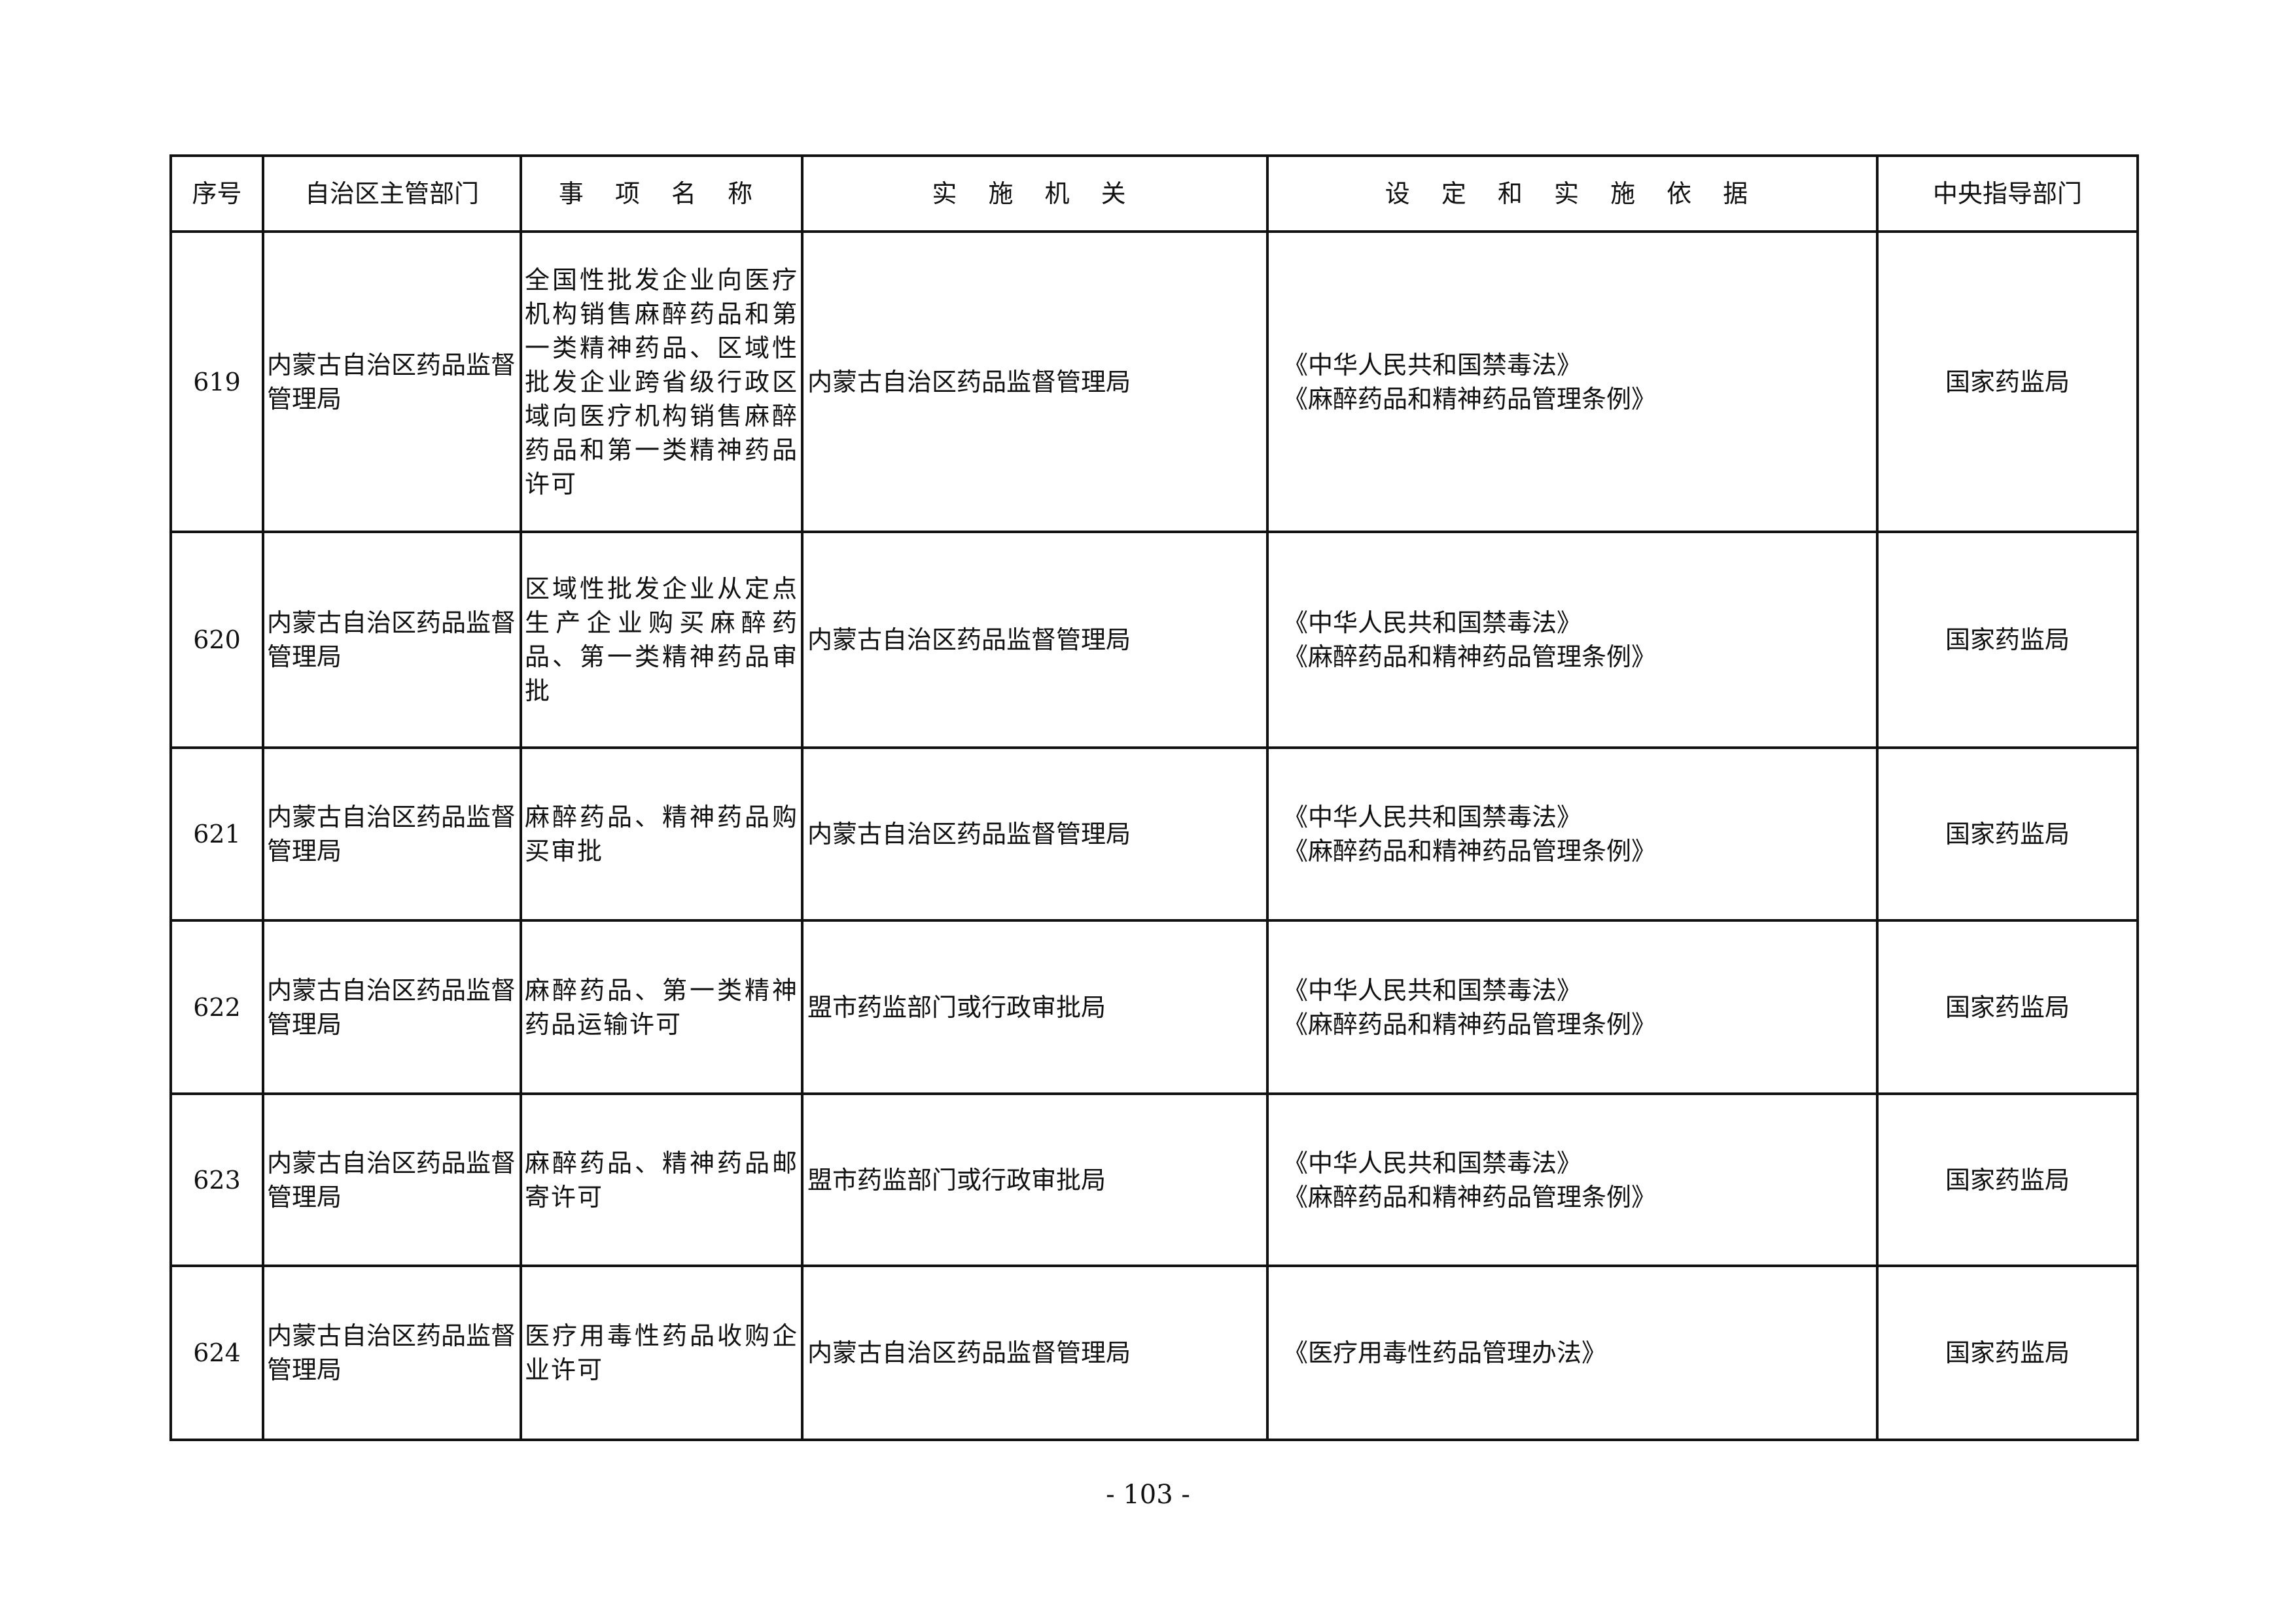  What do you see at coordinates (662, 193) in the screenshot?
I see `header-item: 事 项 名 称` at bounding box center [662, 193].